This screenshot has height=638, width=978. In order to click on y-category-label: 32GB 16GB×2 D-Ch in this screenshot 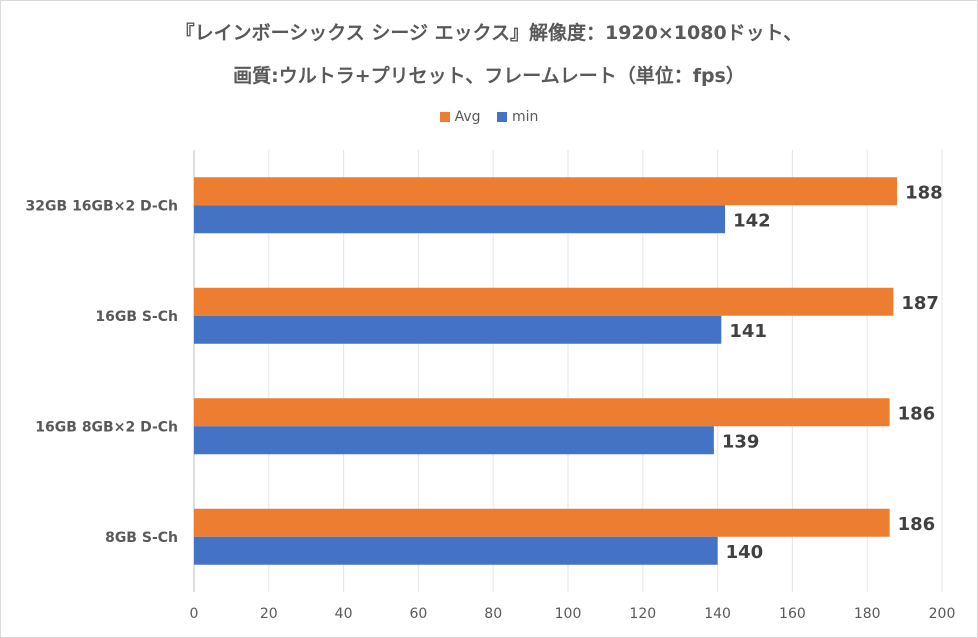, I will do `click(102, 206)`.